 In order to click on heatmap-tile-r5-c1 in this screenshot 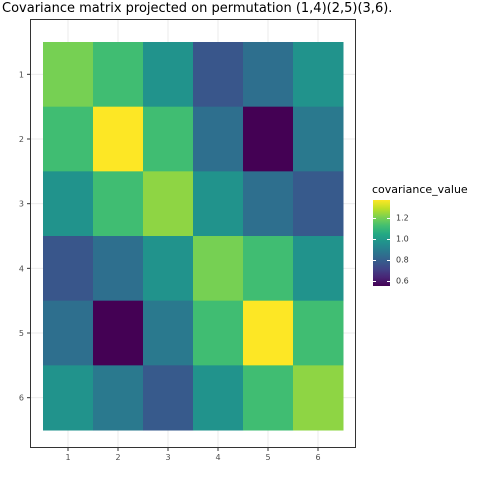, I will do `click(68, 333)`.